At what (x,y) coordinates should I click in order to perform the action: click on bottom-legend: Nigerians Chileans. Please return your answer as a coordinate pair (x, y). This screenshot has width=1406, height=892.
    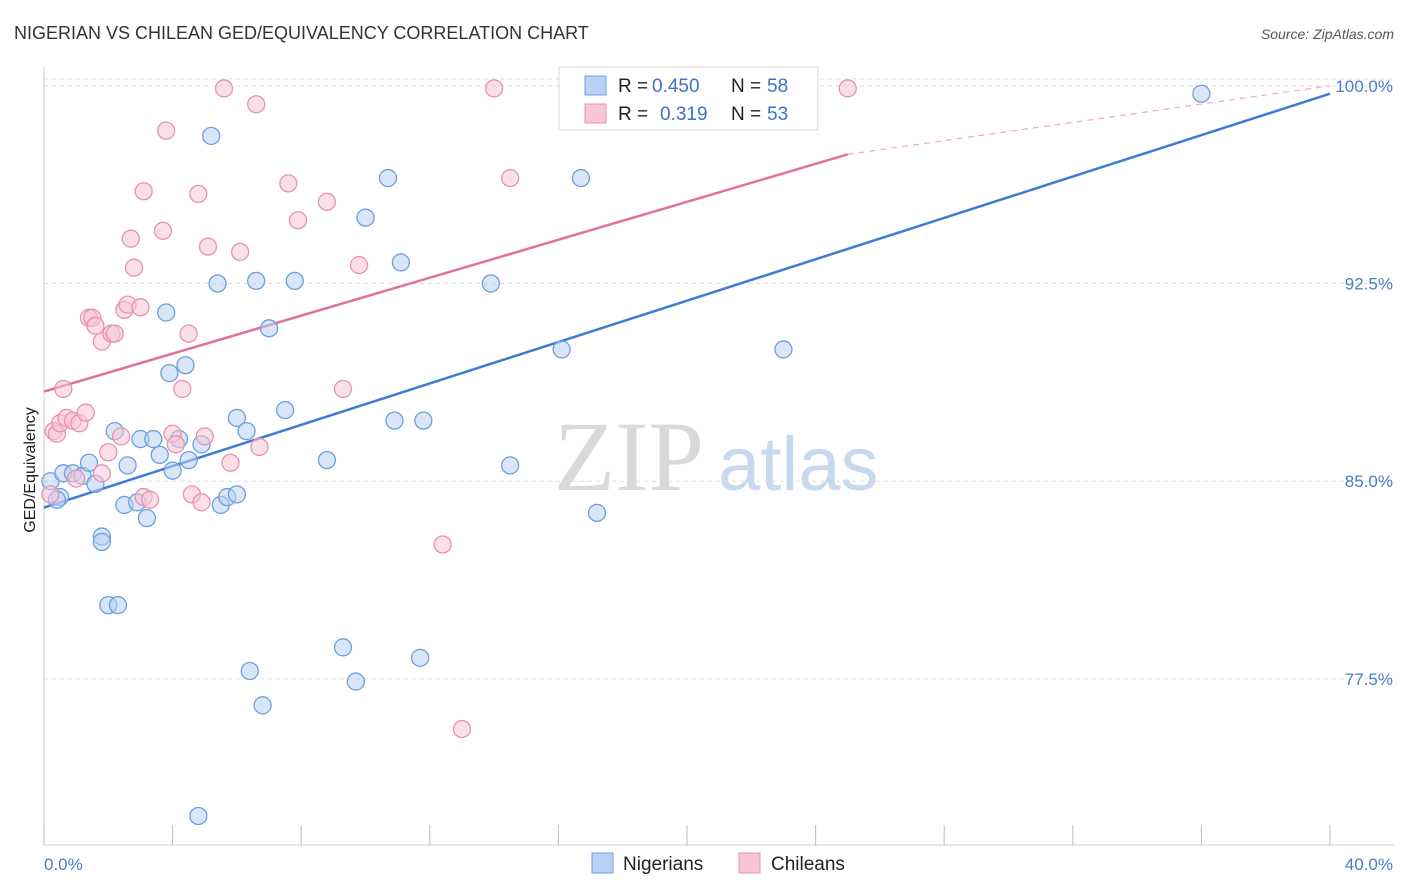
    Looking at the image, I should click on (718, 863).